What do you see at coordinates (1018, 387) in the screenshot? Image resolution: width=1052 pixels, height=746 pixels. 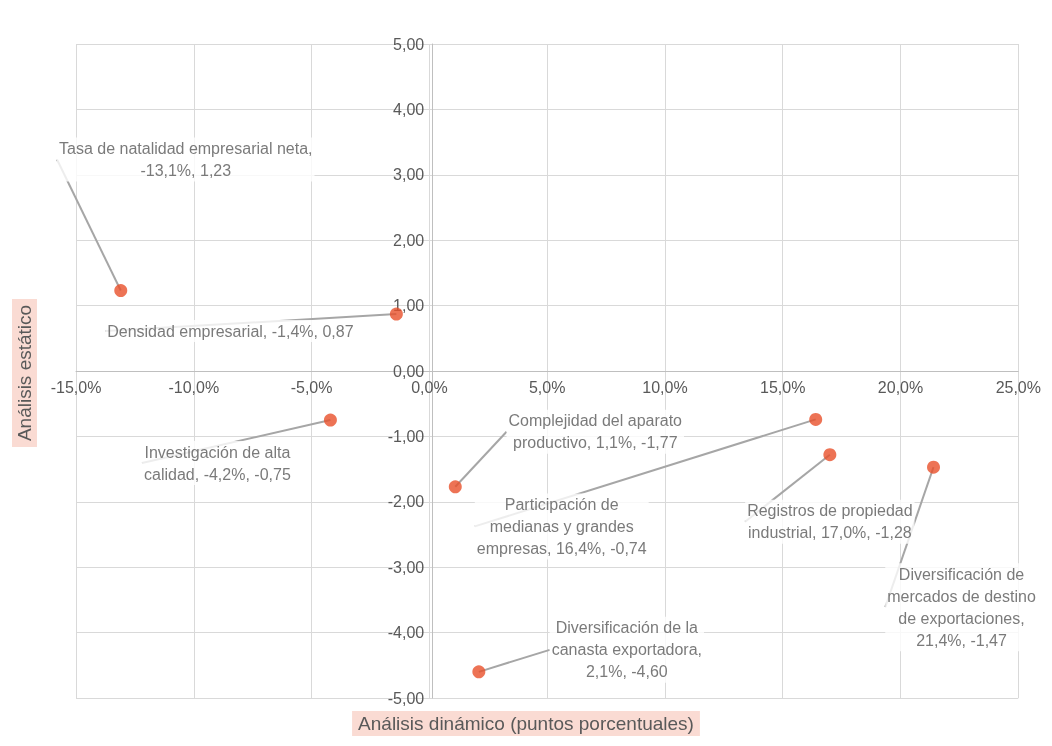 I see `x-tick-label: 25,0%` at bounding box center [1018, 387].